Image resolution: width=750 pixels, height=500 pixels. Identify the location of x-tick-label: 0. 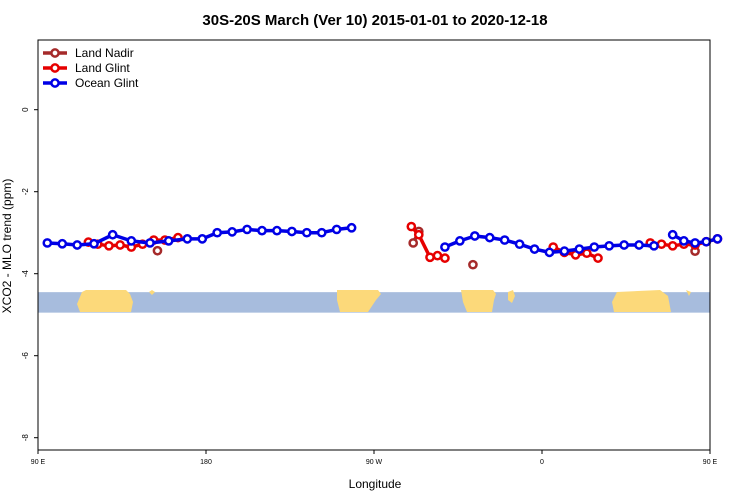
(542, 462).